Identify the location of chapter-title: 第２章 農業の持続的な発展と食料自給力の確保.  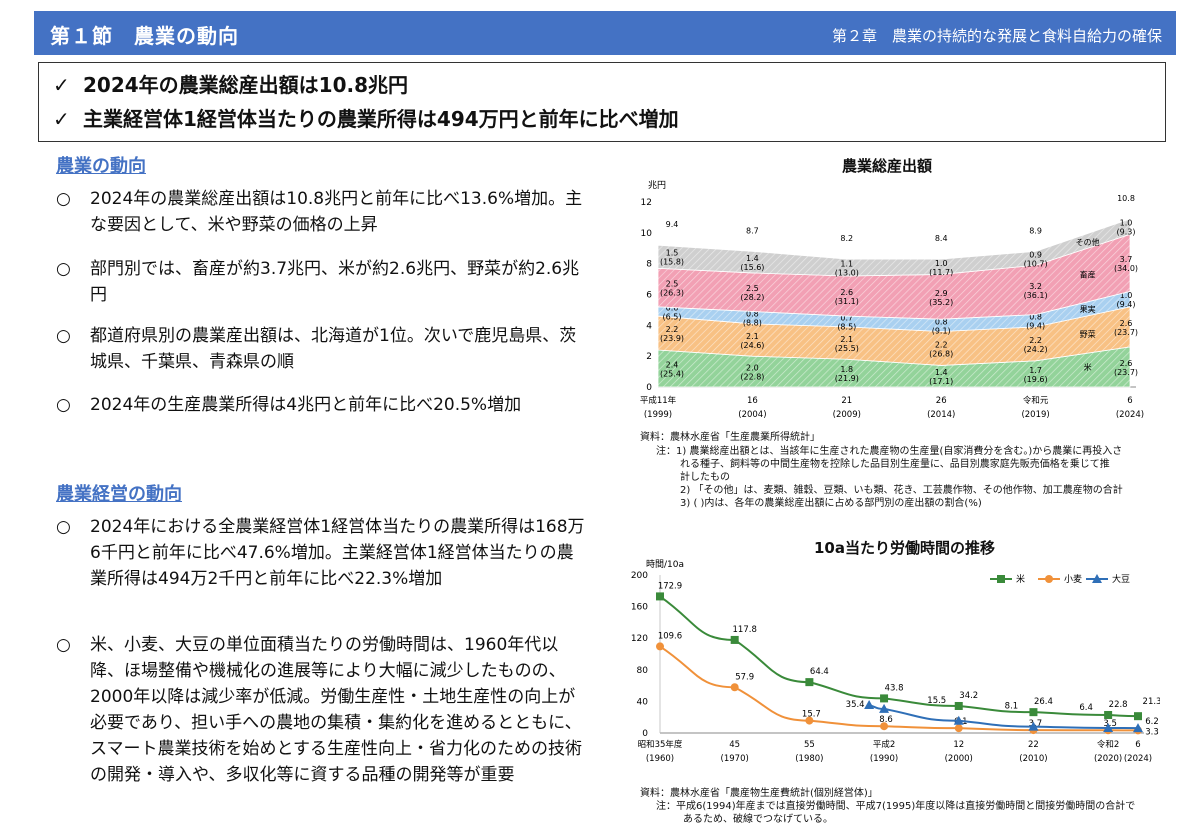
(996, 36).